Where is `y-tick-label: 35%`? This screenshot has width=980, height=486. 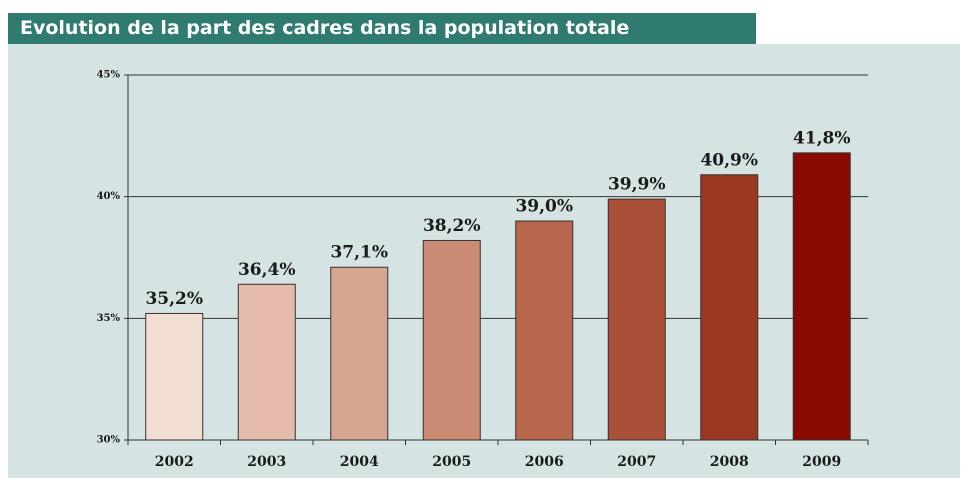 y-tick-label: 35% is located at coordinates (109, 318).